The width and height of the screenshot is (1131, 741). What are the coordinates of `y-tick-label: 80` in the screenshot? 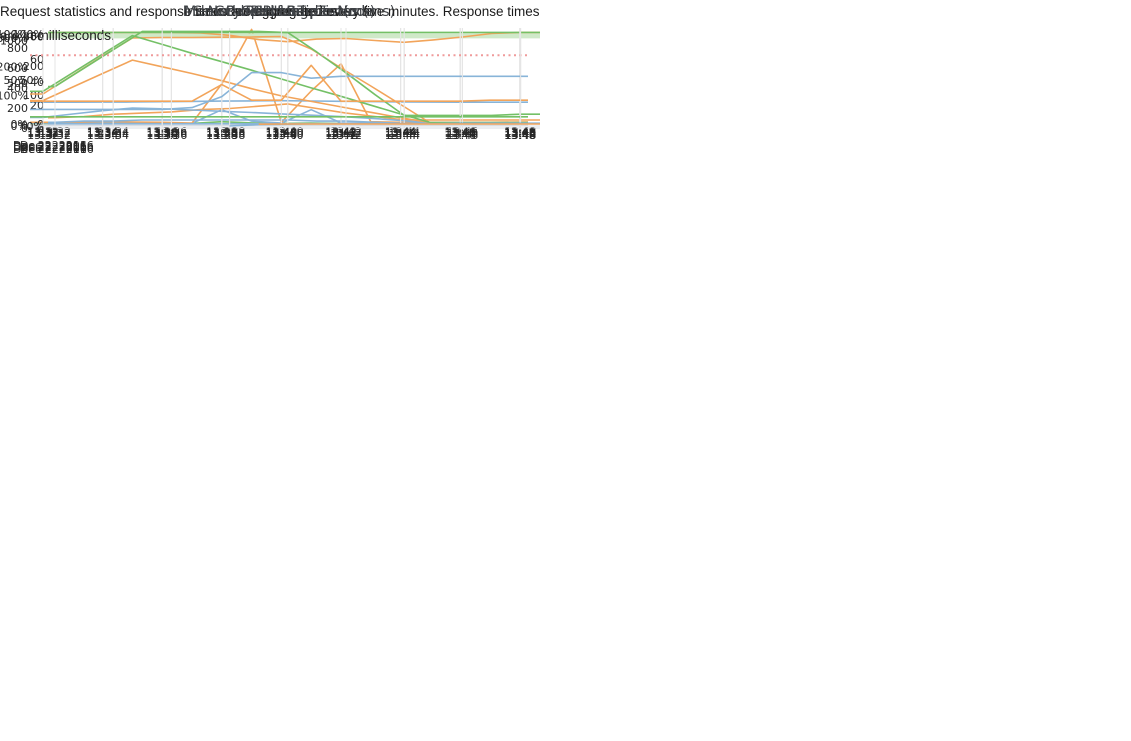 It's located at (37, 36).